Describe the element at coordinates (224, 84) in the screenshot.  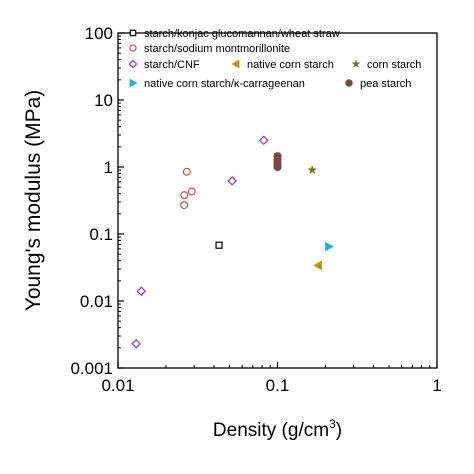
I see `legend-label: native corn starch/κ-carrageenan` at that location.